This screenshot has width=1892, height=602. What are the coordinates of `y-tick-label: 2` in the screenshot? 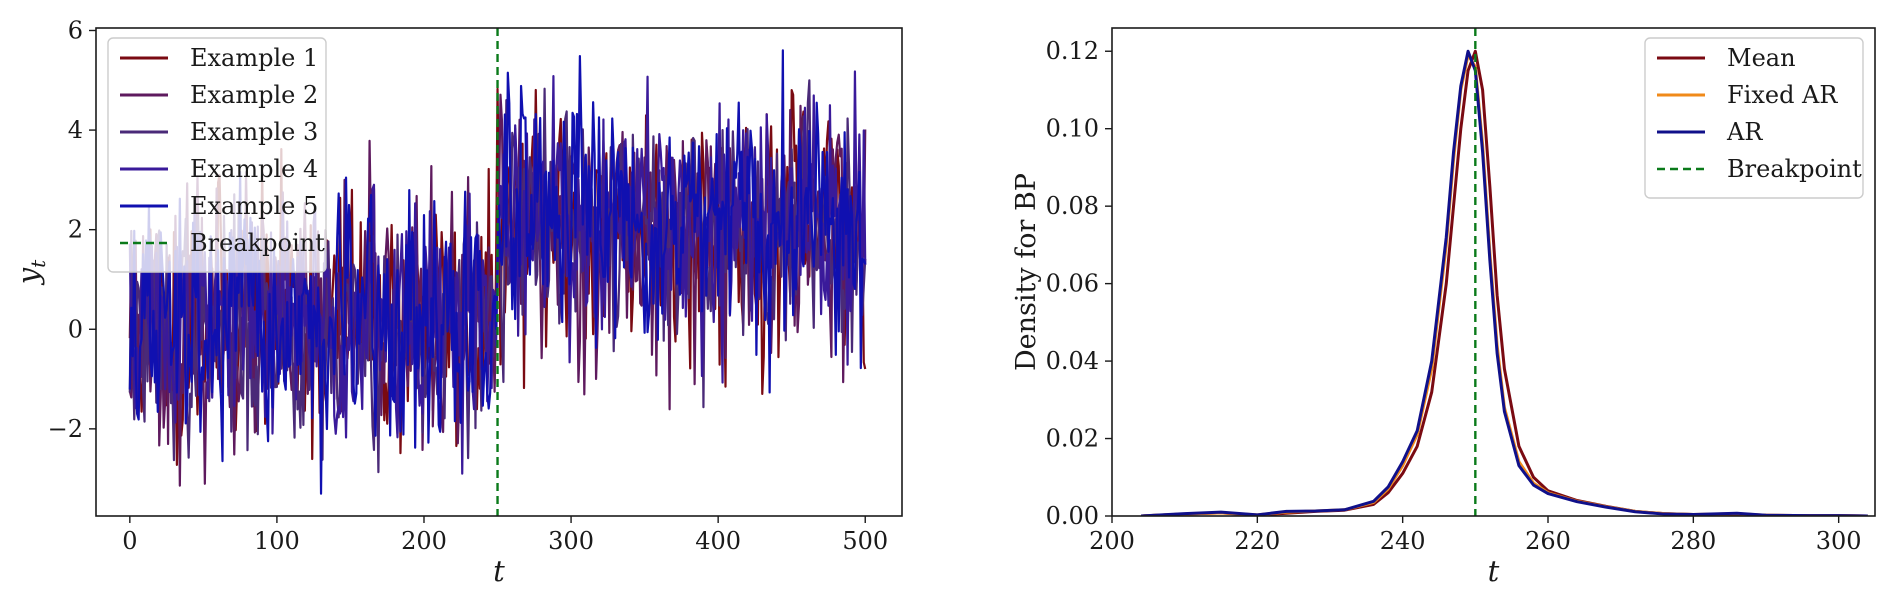 It's located at (75, 230).